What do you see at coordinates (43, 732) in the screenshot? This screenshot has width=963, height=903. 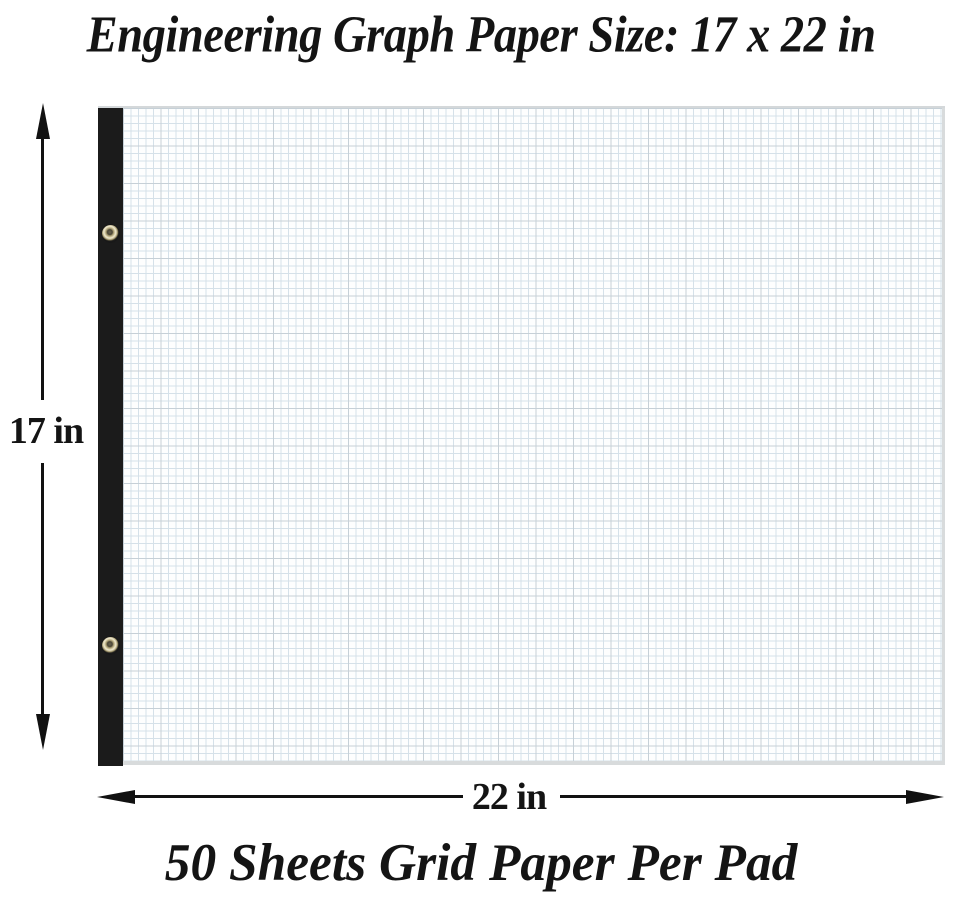 I see `arrow-down-icon` at bounding box center [43, 732].